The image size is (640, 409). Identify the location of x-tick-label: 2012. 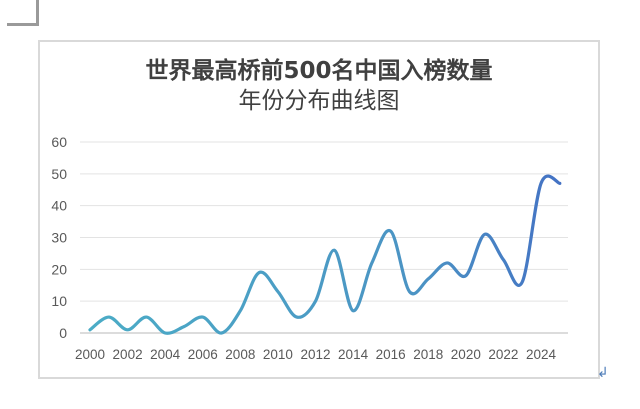
(315, 354).